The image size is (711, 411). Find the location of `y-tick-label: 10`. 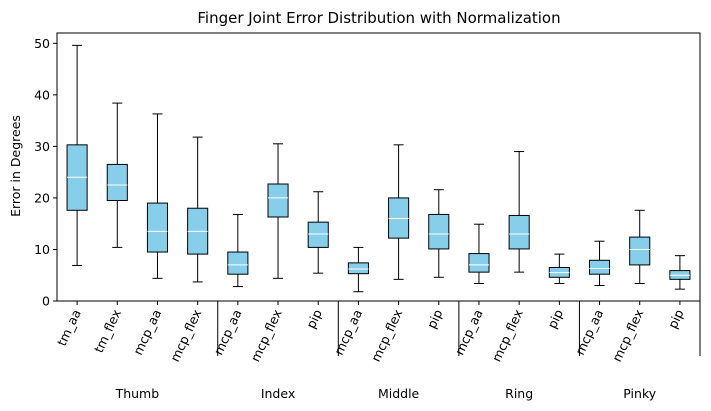

y-tick-label: 10 is located at coordinates (42, 249).